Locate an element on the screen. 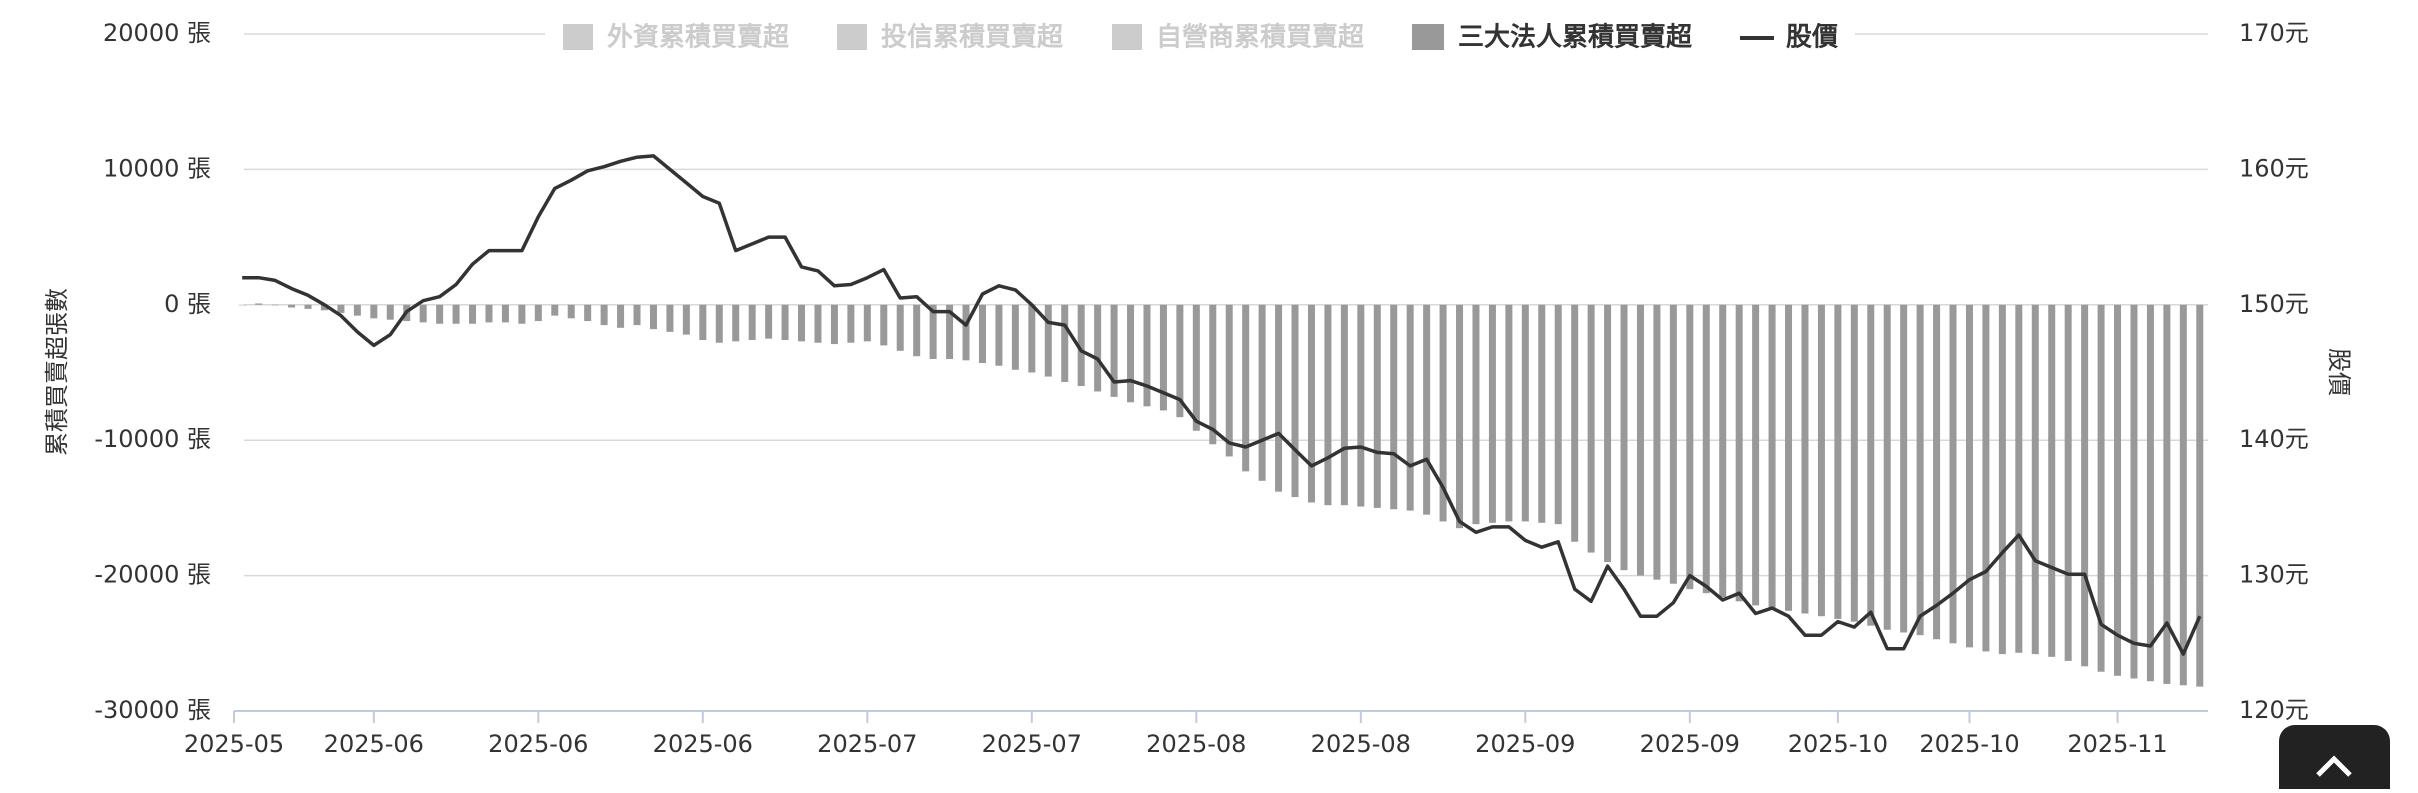 This screenshot has height=793, width=2418. x-tick-label: 2025-06 is located at coordinates (703, 744).